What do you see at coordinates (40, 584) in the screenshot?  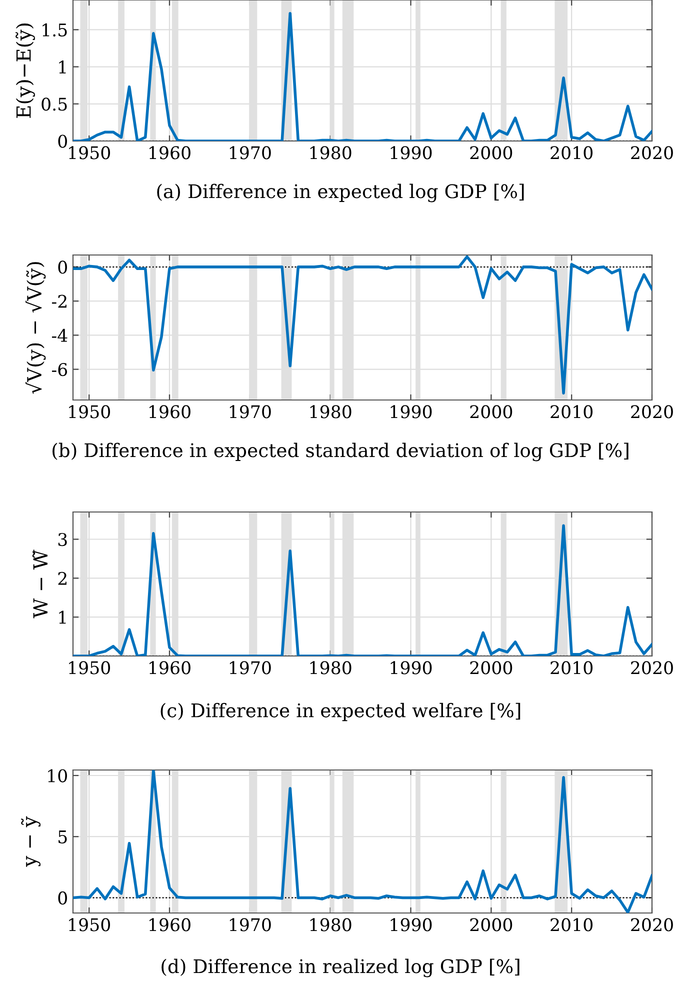 I see `y-axis-title: W − W̃` at bounding box center [40, 584].